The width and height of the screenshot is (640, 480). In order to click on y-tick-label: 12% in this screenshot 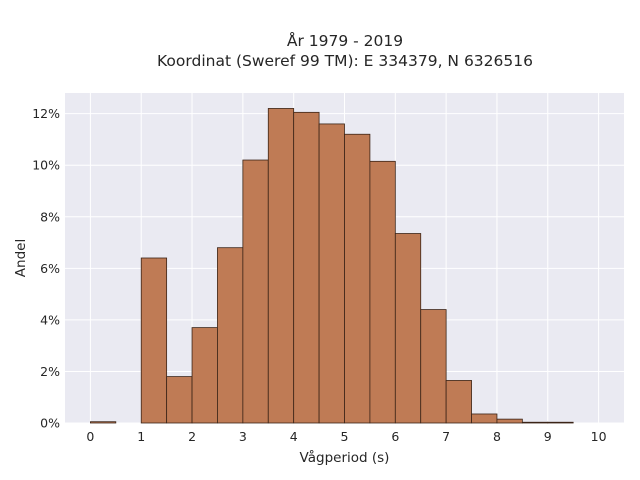, I will do `click(46, 113)`.